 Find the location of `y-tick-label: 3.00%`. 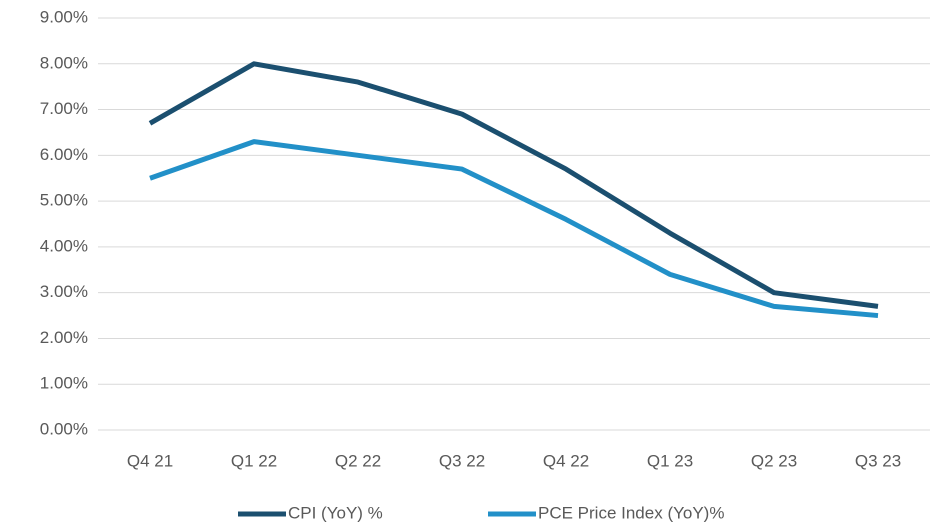

y-tick-label: 3.00% is located at coordinates (64, 291).